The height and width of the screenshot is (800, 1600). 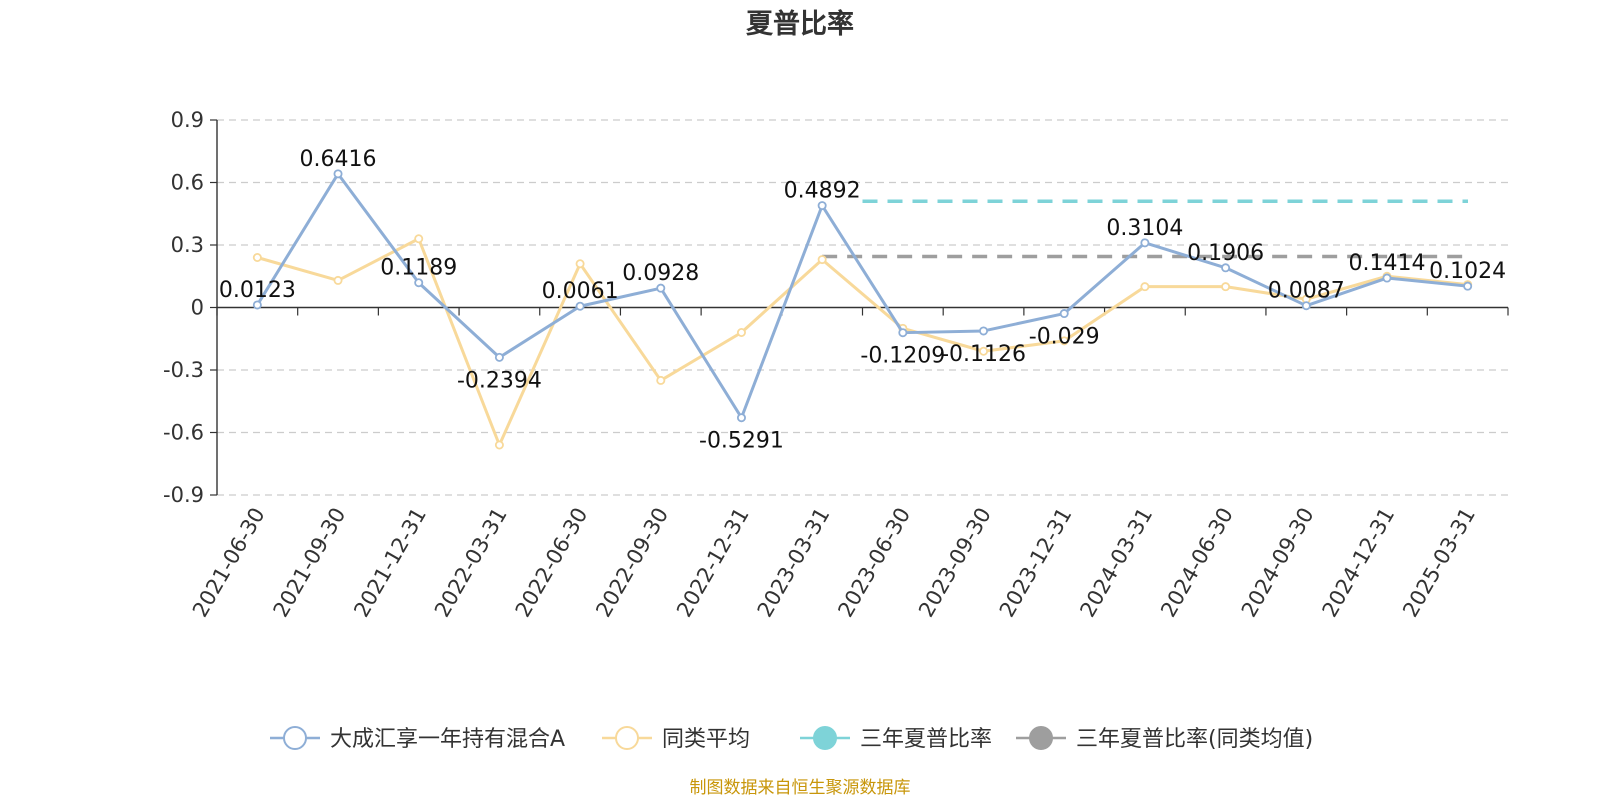 I want to click on legend-label: 大成汇享一年持有混合A, so click(x=447, y=739).